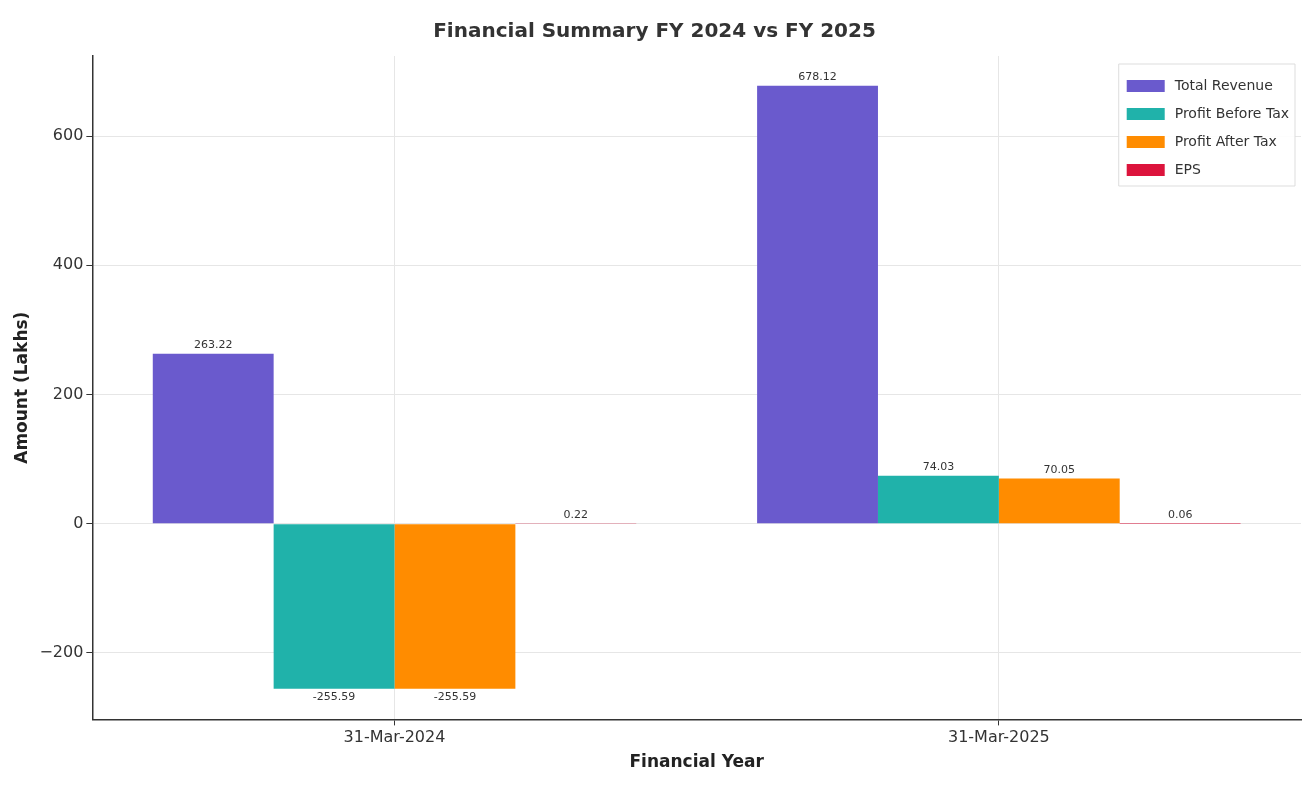  Describe the element at coordinates (1059, 469) in the screenshot. I see `data-label: 70.05` at that location.